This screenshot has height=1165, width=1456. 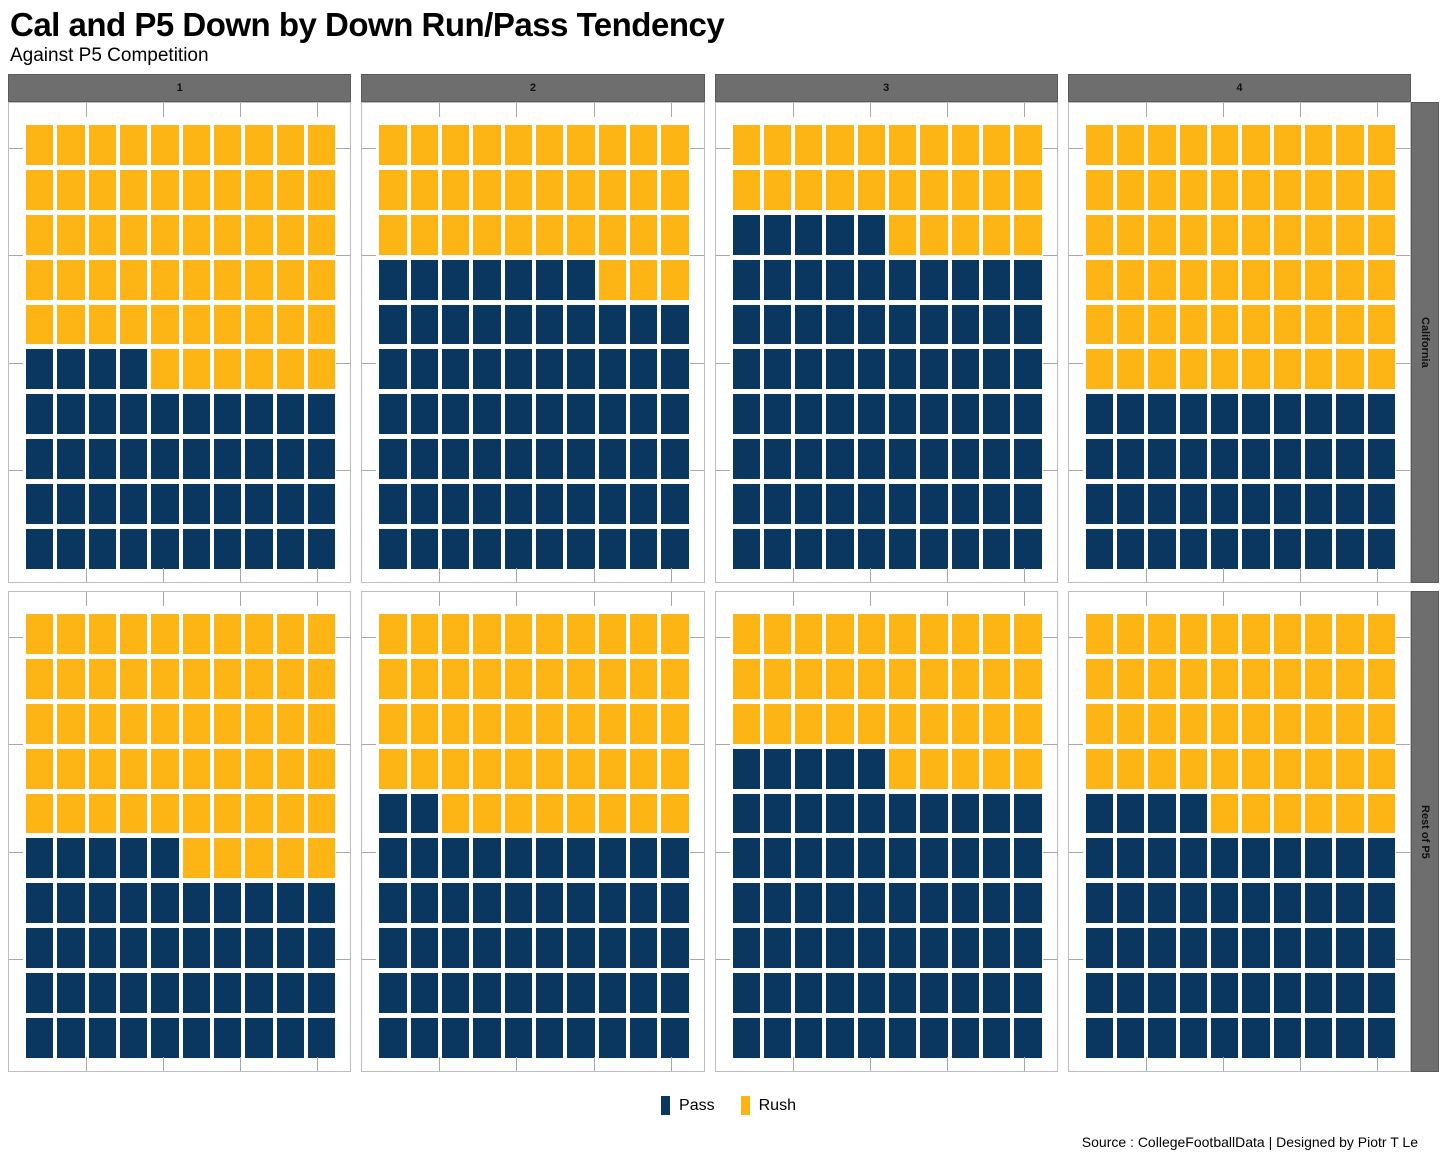 What do you see at coordinates (688, 1106) in the screenshot?
I see `legend-item-pass: Pass` at bounding box center [688, 1106].